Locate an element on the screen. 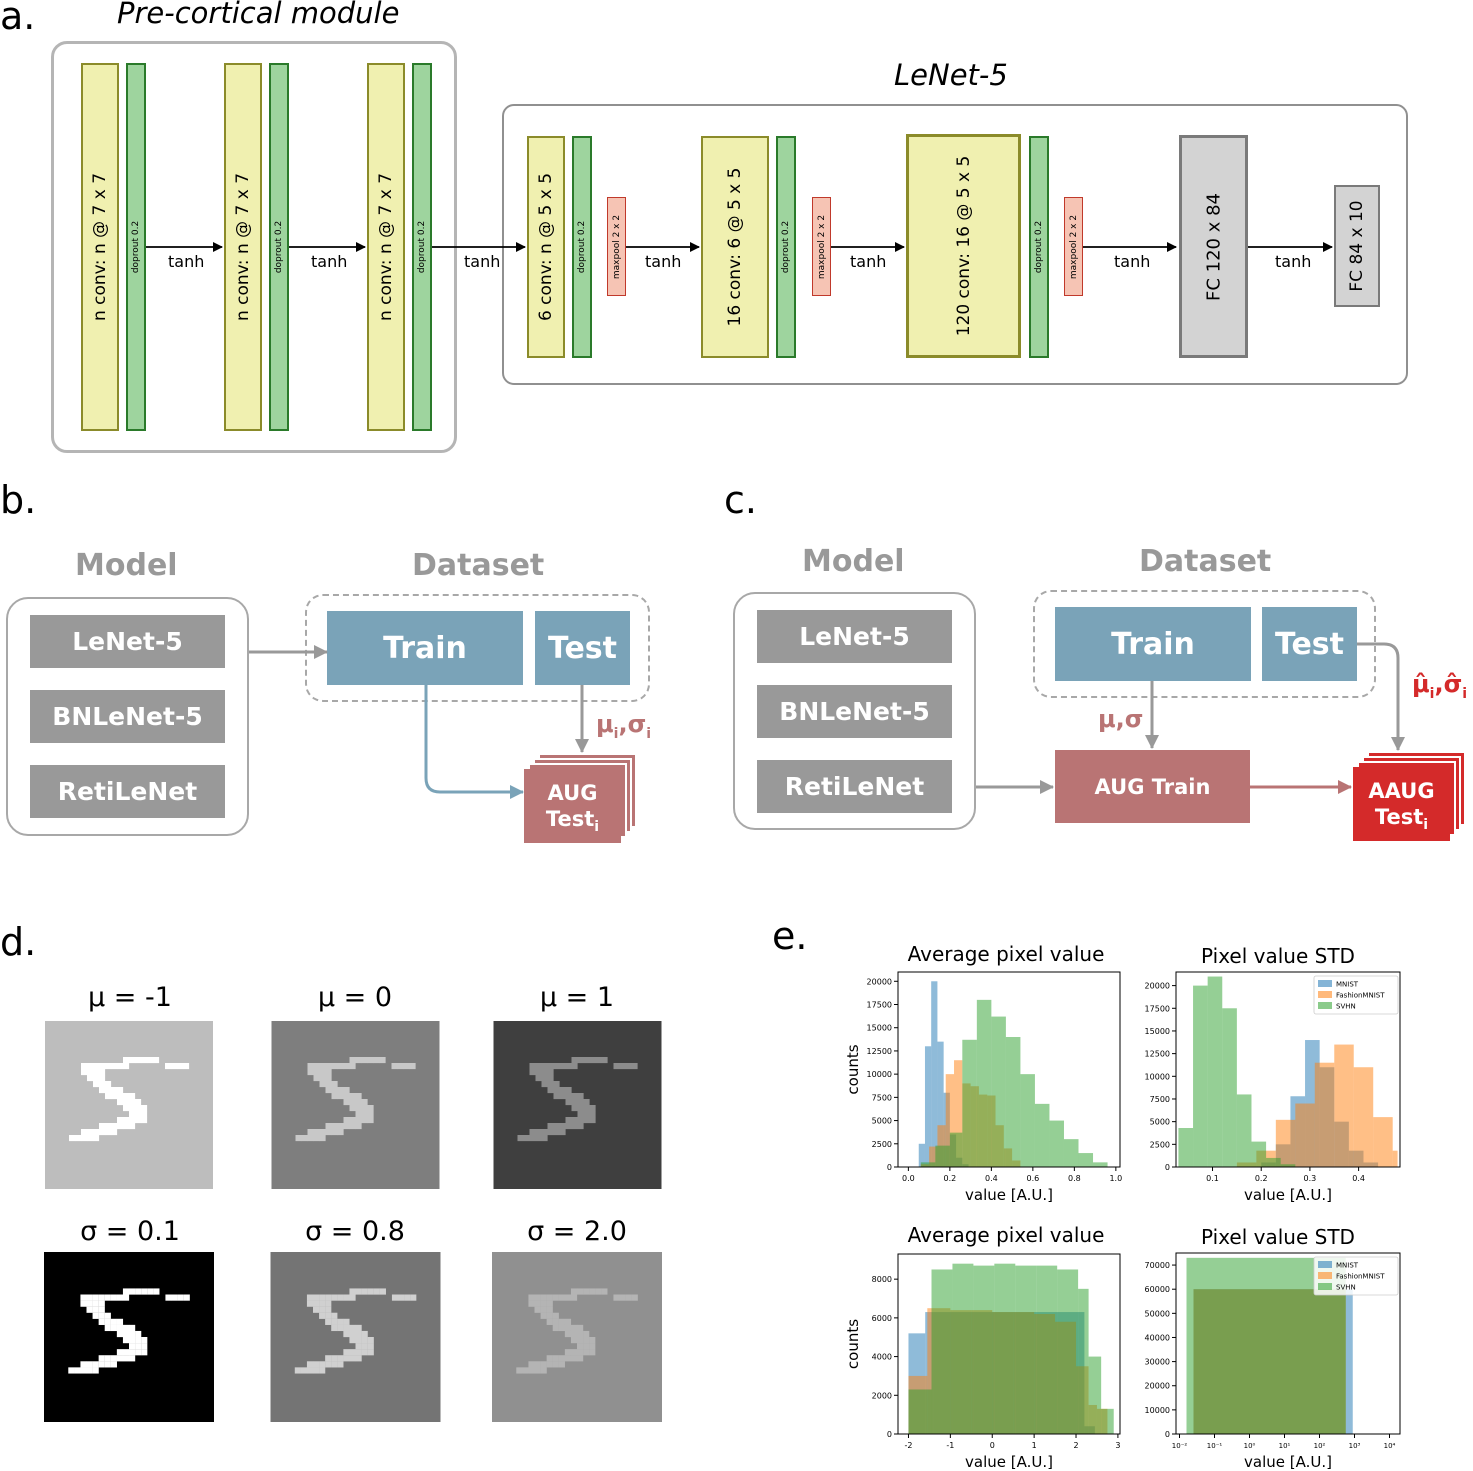  y-tick-label: 2000 is located at coordinates (882, 1395).